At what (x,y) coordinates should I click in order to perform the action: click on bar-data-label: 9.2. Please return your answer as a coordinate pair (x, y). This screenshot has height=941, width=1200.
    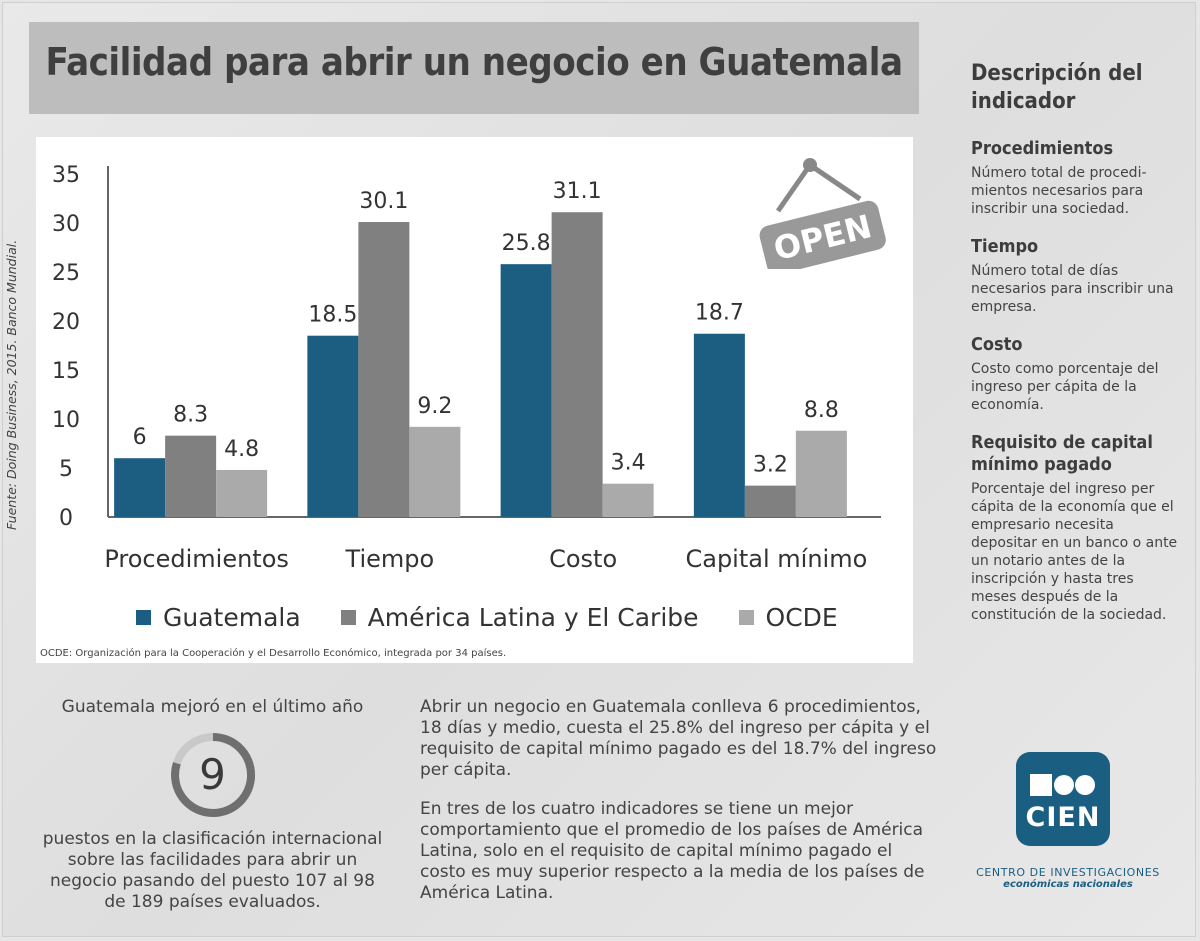
    Looking at the image, I should click on (434, 406).